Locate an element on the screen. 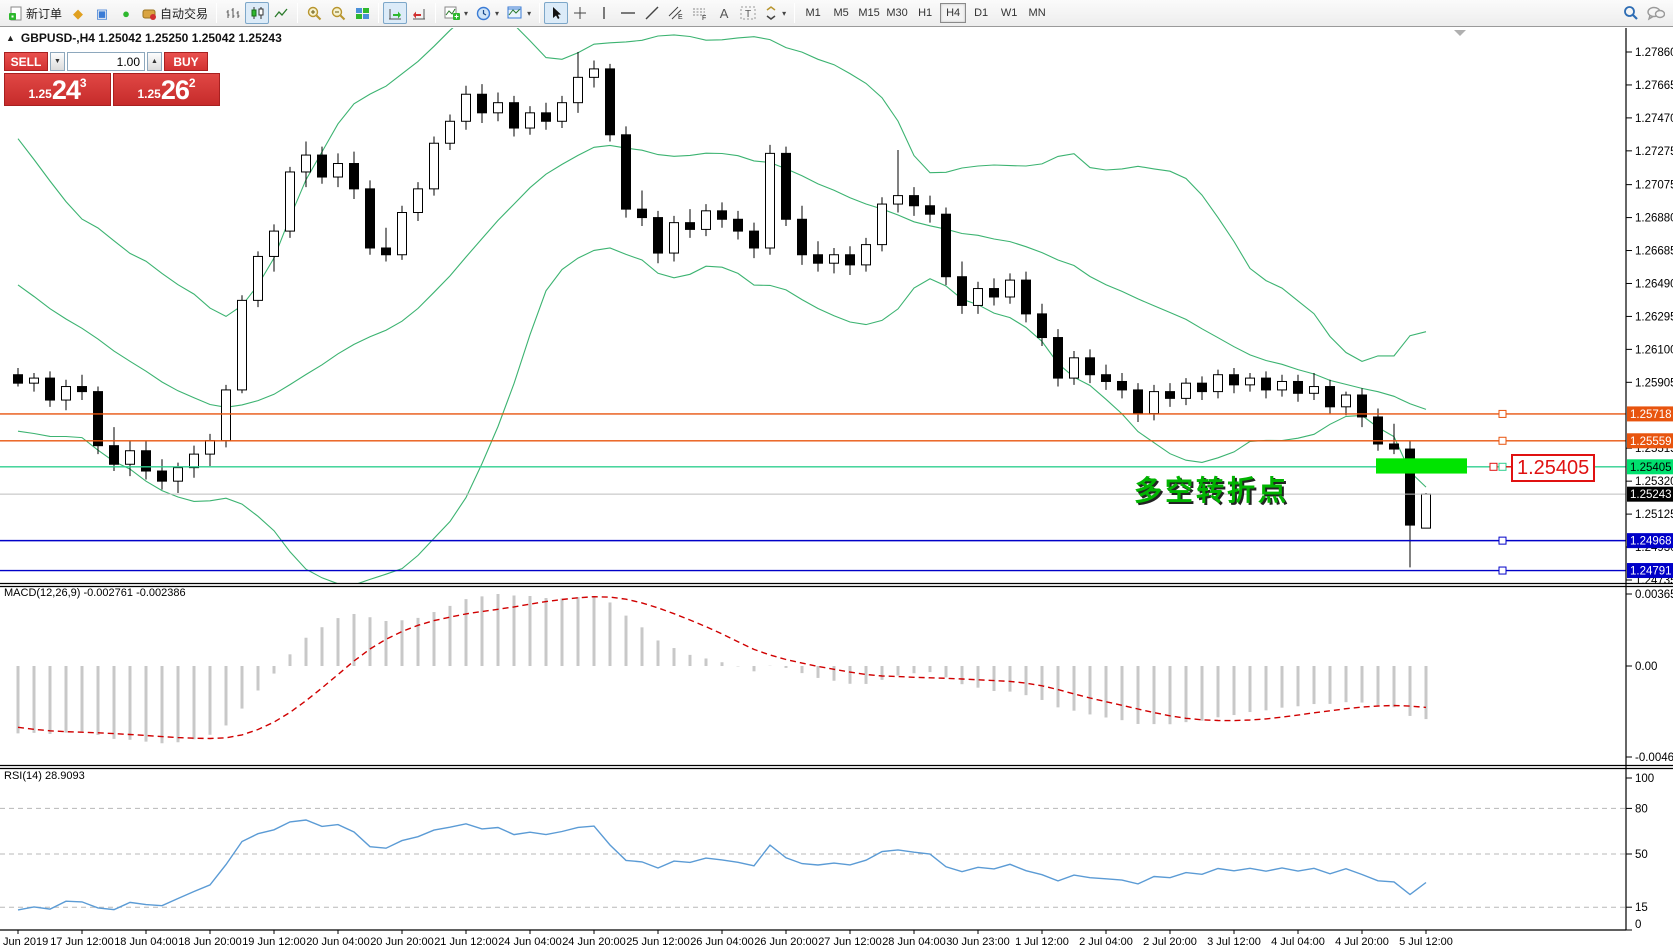  timeframe-h4-button: H4 is located at coordinates (953, 13).